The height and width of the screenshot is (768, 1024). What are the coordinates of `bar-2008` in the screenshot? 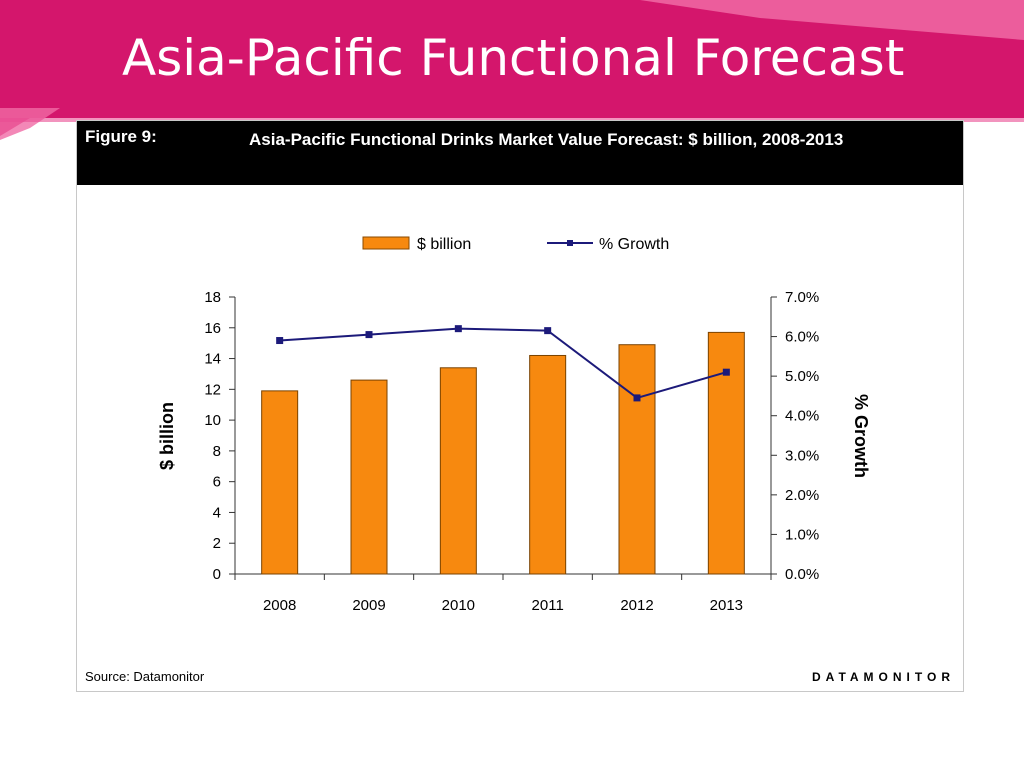 It's located at (280, 482).